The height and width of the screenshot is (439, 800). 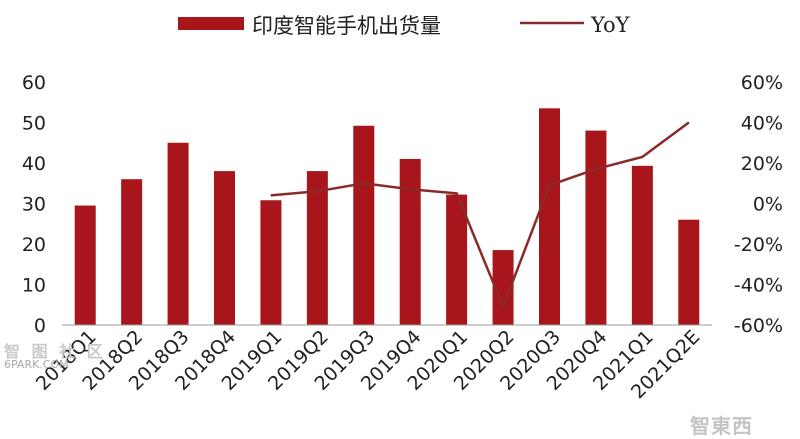 I want to click on legend: 印度智能手机出货量 YoY, so click(x=404, y=25).